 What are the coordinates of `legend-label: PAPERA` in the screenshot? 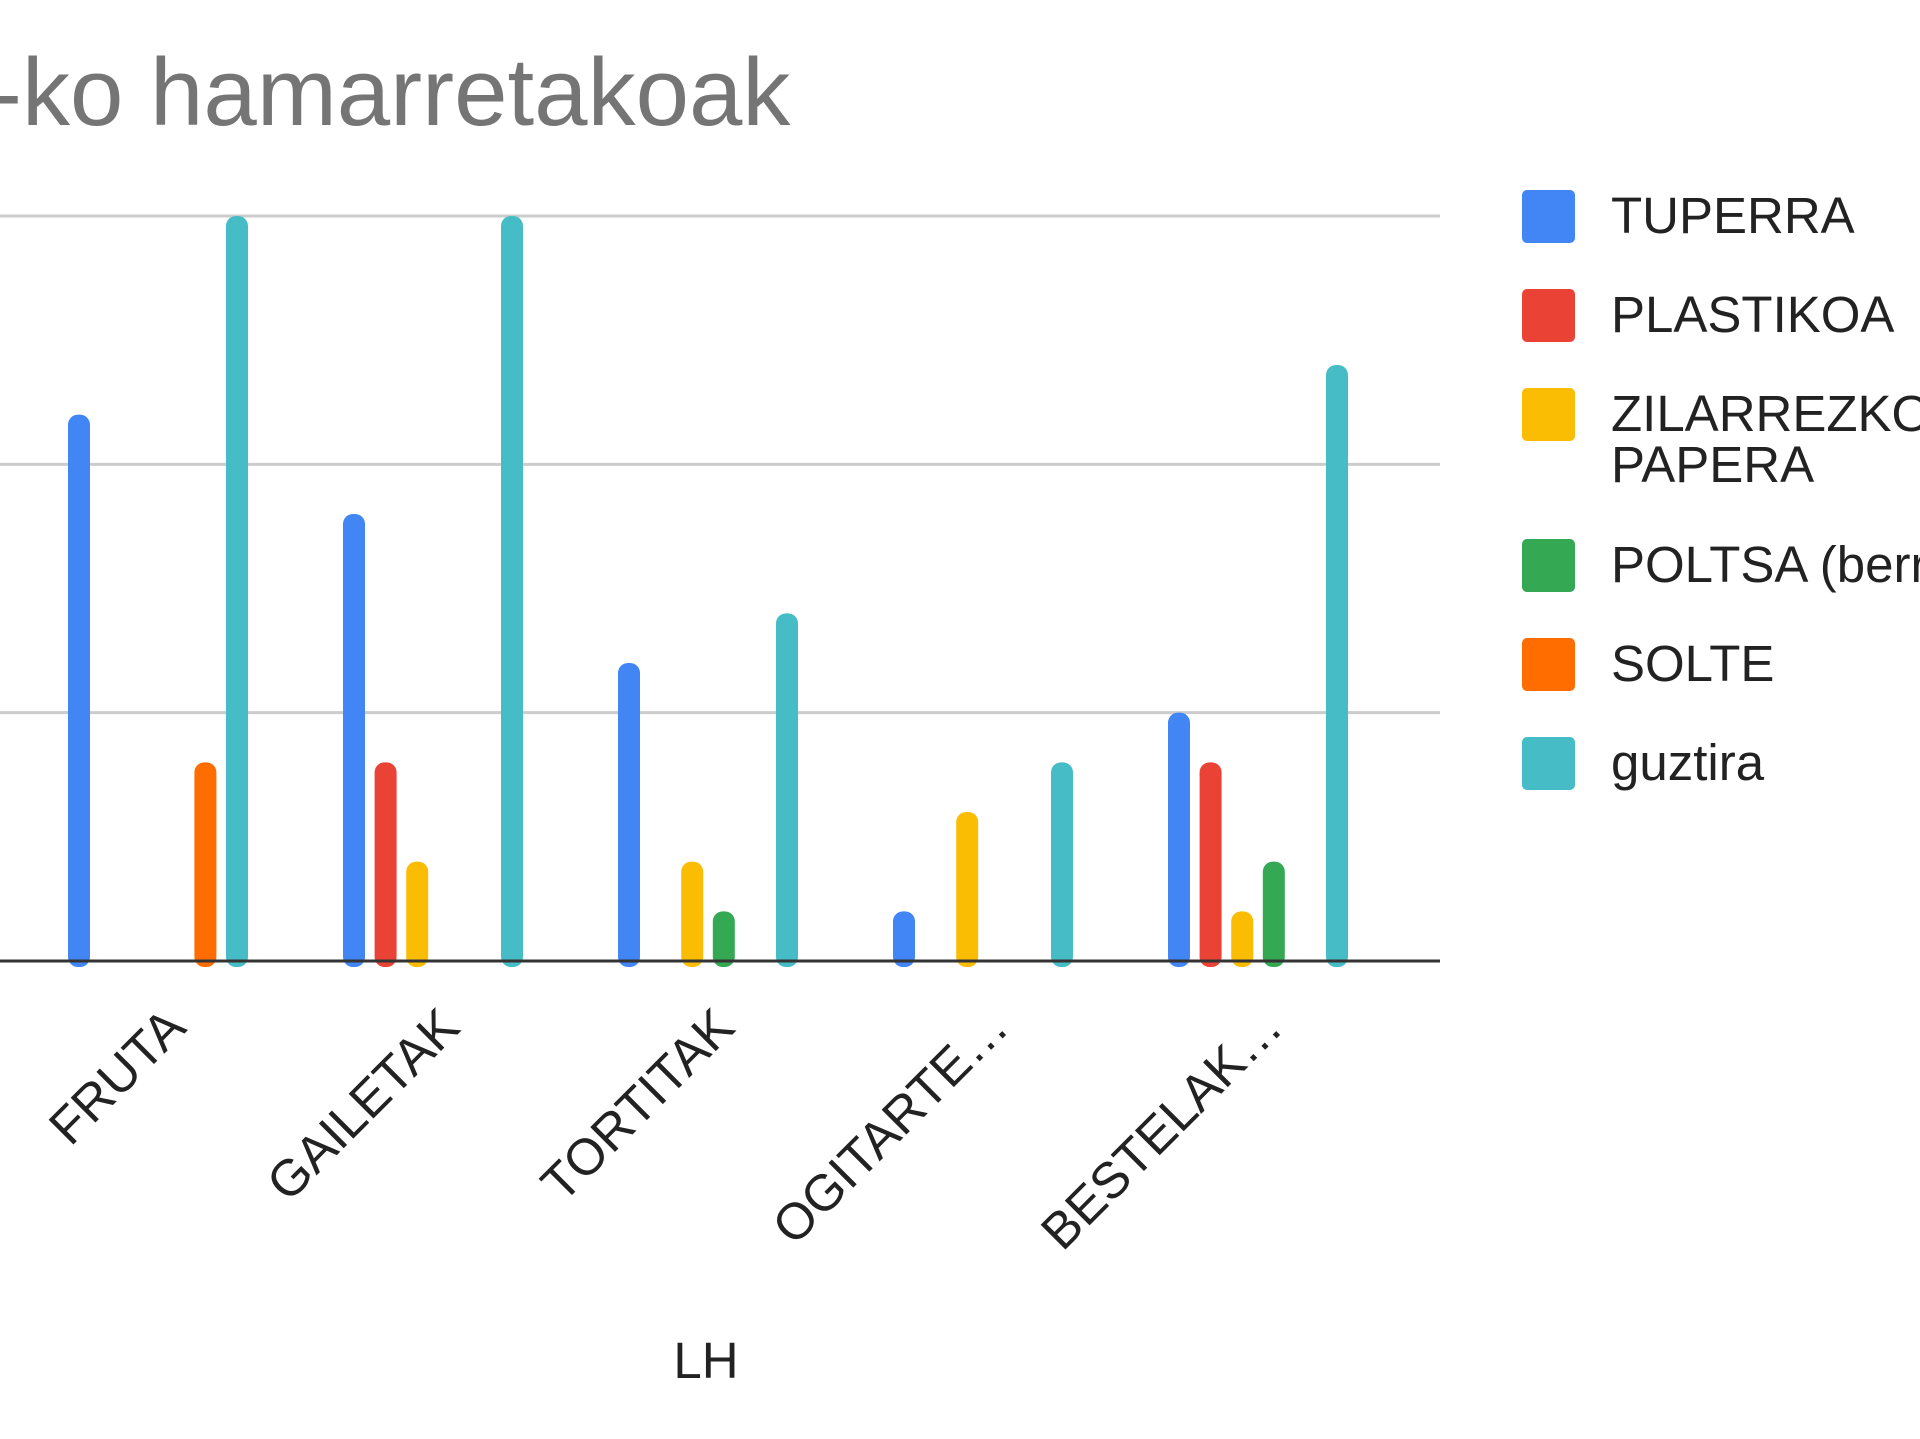 It's located at (1712, 464).